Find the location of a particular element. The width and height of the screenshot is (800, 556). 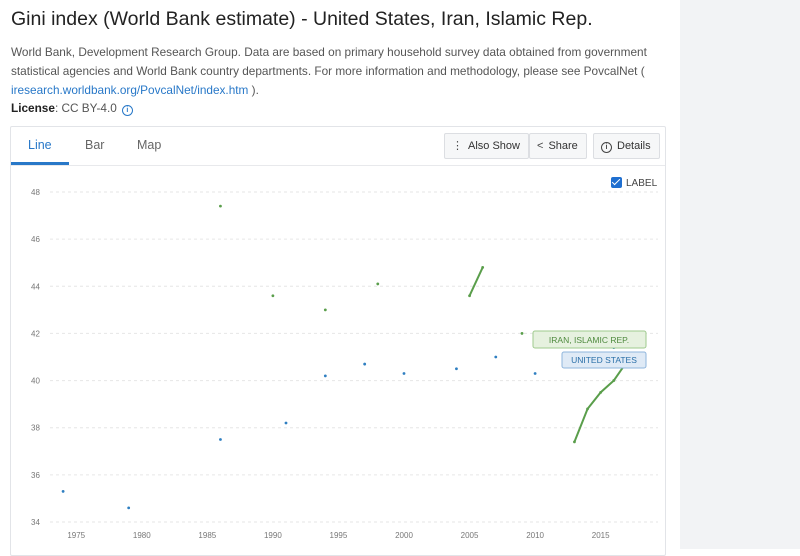

details-button: i Details is located at coordinates (626, 146).